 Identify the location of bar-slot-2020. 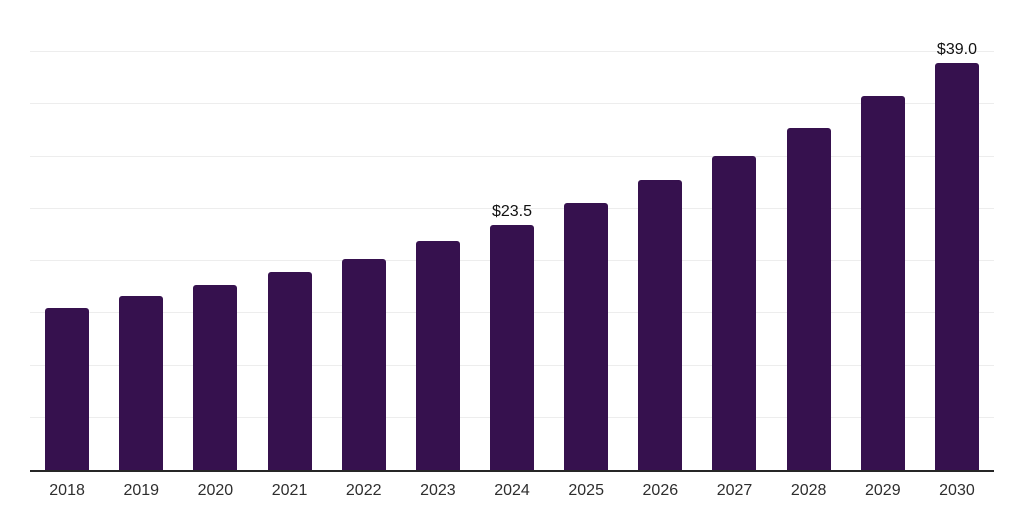
(215, 235).